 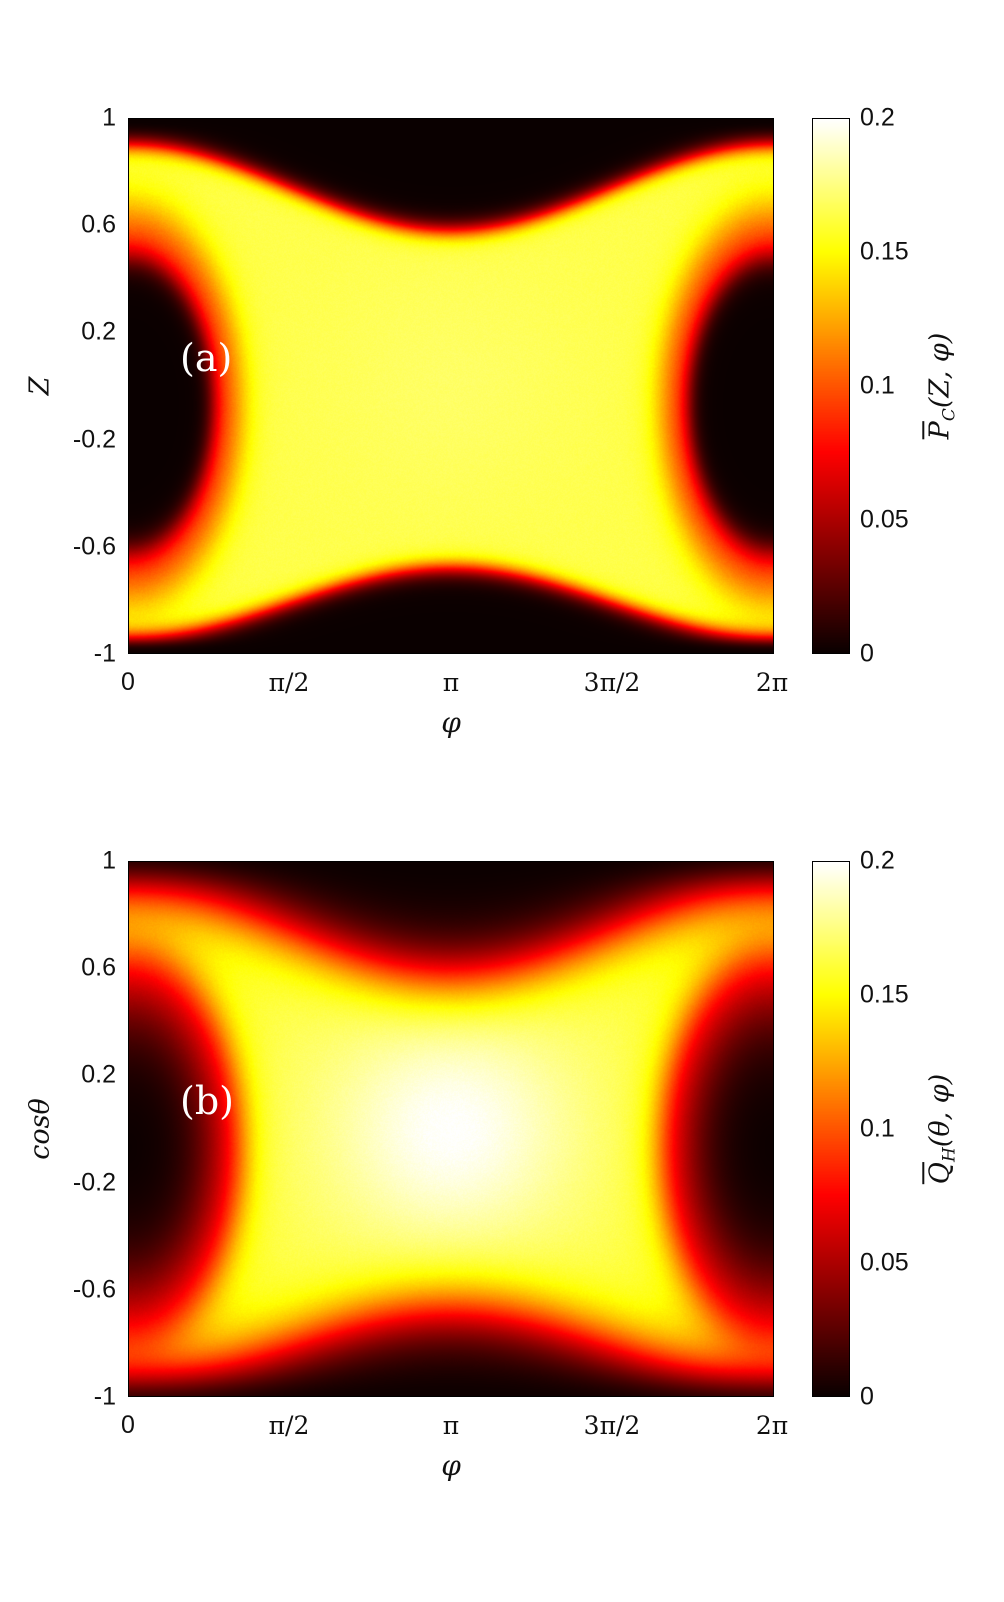 I want to click on y-axis-label: cosθ, so click(x=40, y=1129).